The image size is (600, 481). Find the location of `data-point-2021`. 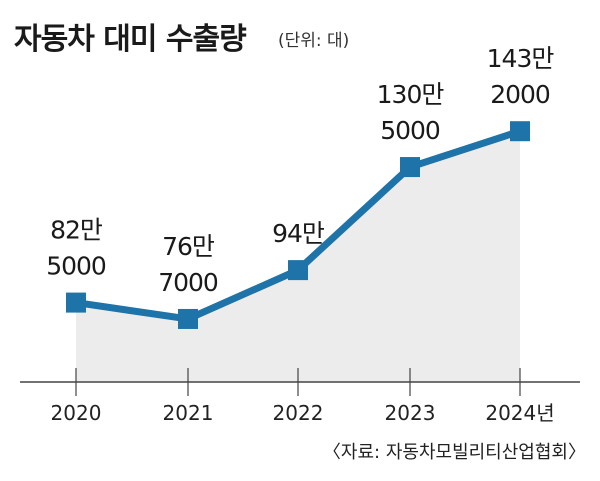

data-point-2021 is located at coordinates (188, 318).